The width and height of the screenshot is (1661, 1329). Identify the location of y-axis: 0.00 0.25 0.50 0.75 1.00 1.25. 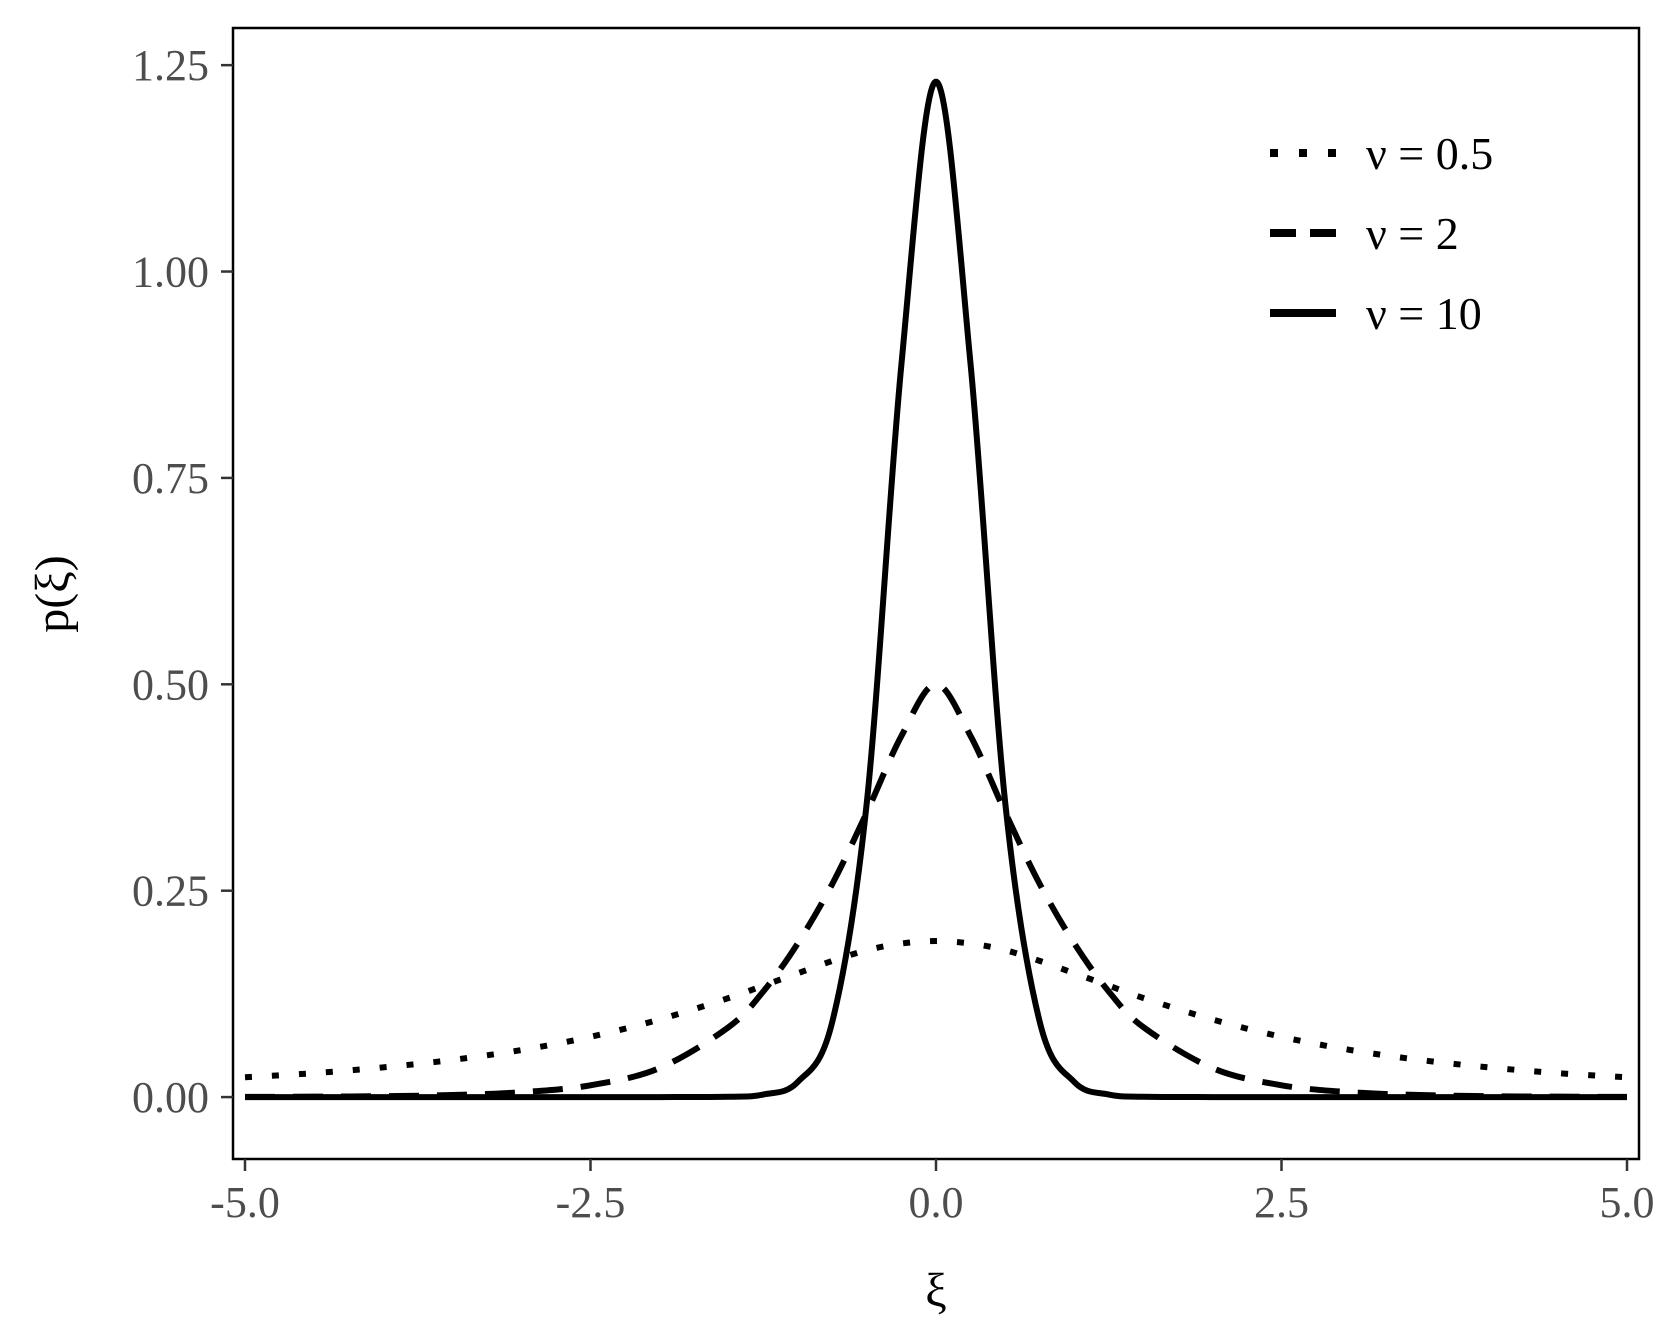
(182, 581).